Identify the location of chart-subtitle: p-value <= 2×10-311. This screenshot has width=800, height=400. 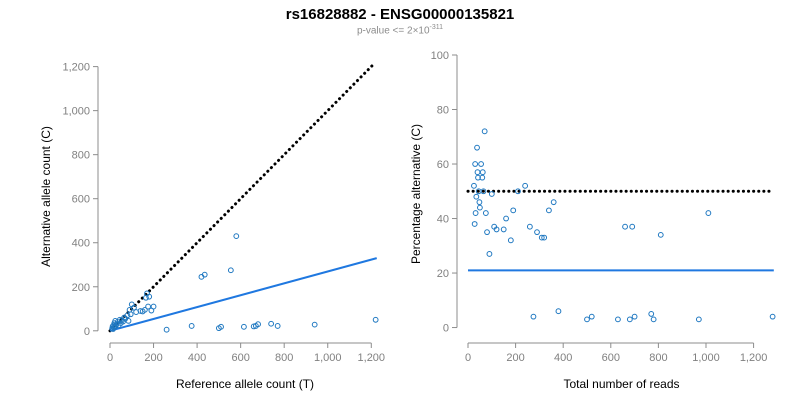
(400, 30).